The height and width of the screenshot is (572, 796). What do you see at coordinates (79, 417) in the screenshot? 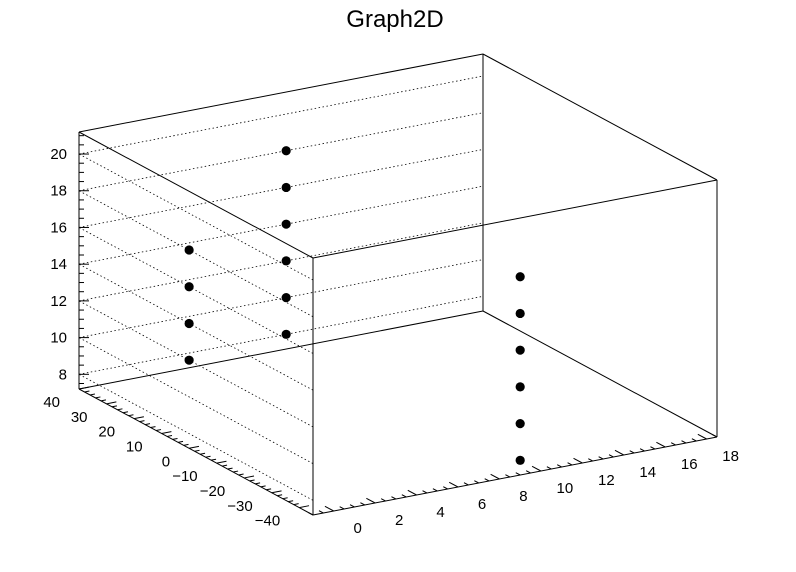
I see `y-tick-label: 30` at bounding box center [79, 417].